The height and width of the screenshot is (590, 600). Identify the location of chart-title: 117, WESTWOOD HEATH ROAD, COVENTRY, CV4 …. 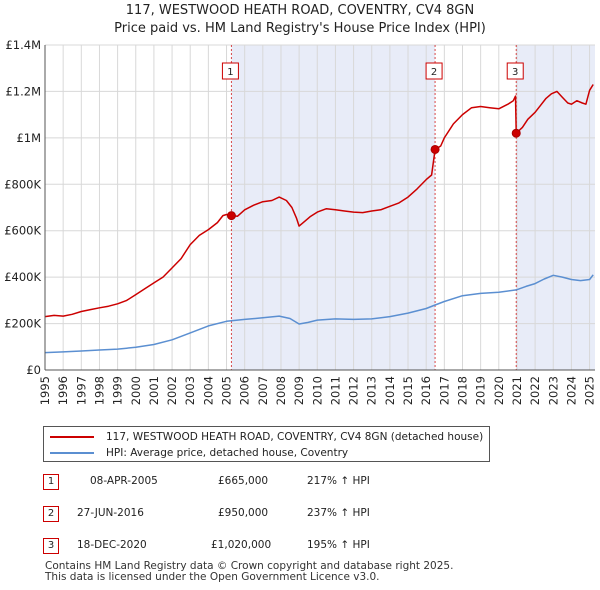
(300, 20).